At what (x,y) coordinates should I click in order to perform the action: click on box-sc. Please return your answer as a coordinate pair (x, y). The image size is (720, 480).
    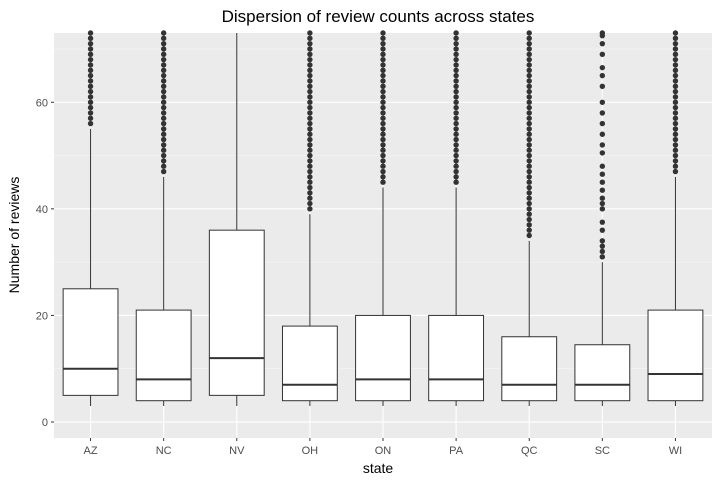
    Looking at the image, I should click on (602, 218).